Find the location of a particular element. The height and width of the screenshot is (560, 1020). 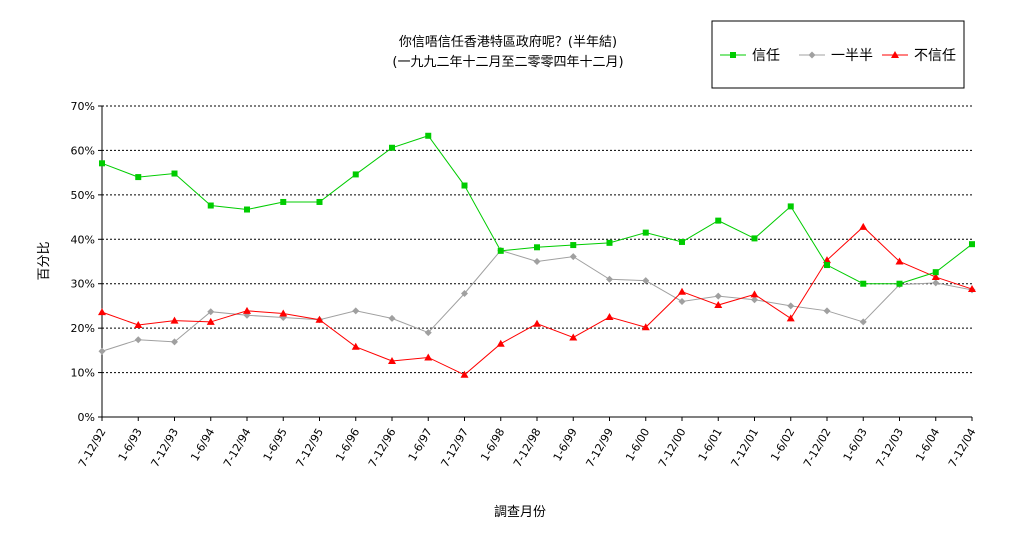

legend-item: 不信任 is located at coordinates (919, 56).